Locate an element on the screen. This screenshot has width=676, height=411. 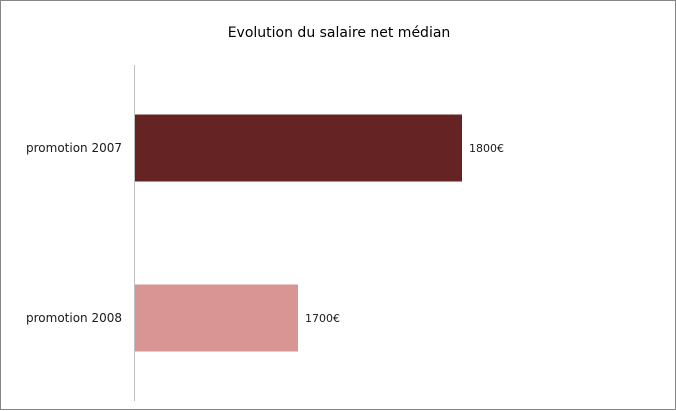
category-label-2: promotion 2008 is located at coordinates (74, 318).